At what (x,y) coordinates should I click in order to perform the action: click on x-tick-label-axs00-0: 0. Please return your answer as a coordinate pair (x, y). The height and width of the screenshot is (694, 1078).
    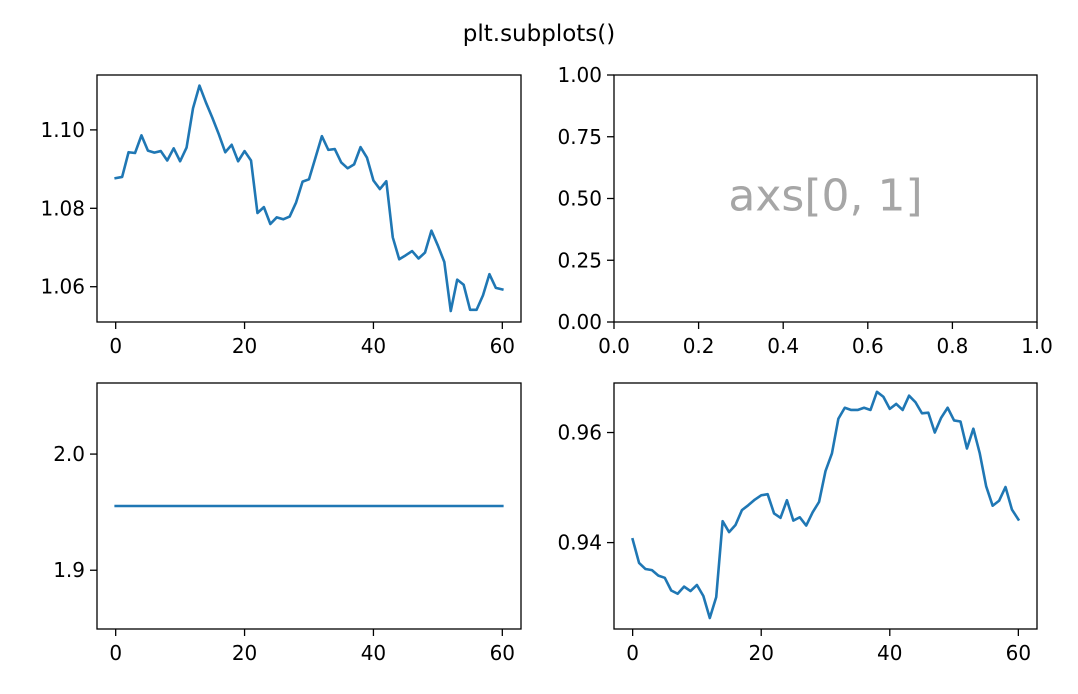
    Looking at the image, I should click on (115, 346).